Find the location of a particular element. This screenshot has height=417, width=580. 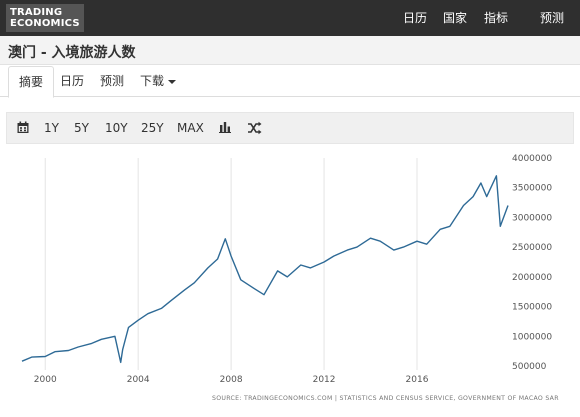

tab-download: 下载 is located at coordinates (158, 81).